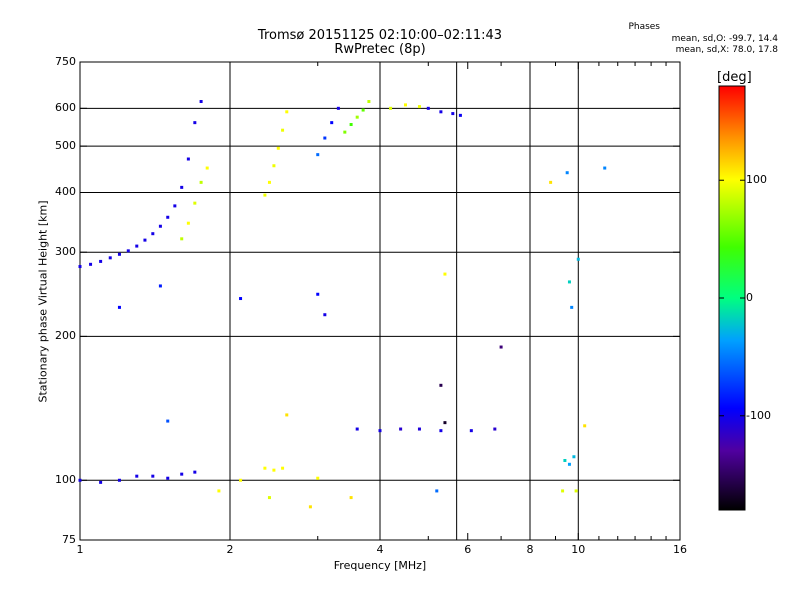 The width and height of the screenshot is (800, 600). Describe the element at coordinates (80, 549) in the screenshot. I see `x-tick-label: 1` at that location.